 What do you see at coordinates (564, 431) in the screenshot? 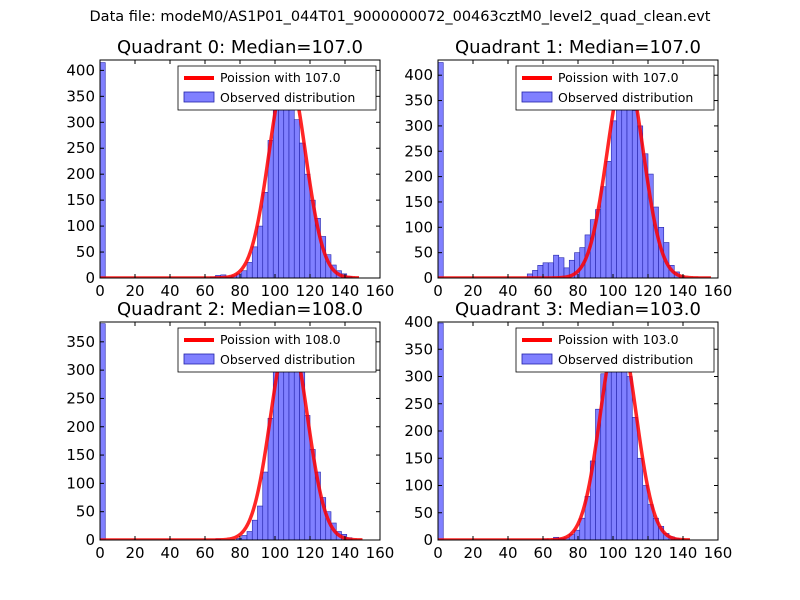
I see `plot-area` at bounding box center [564, 431].